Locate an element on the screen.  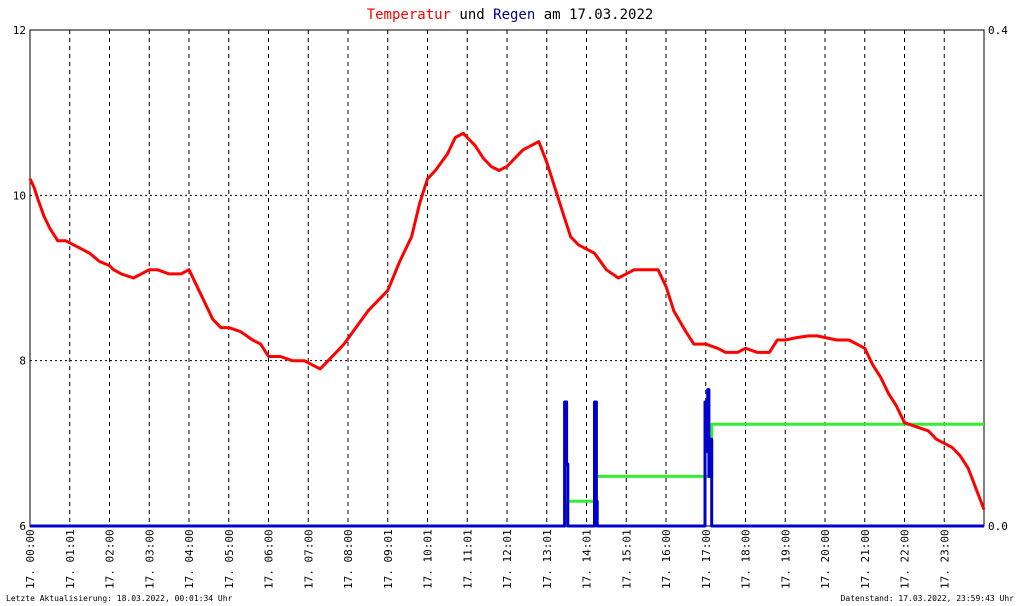
x-tick-label: 17. 18:00 is located at coordinates (746, 559).